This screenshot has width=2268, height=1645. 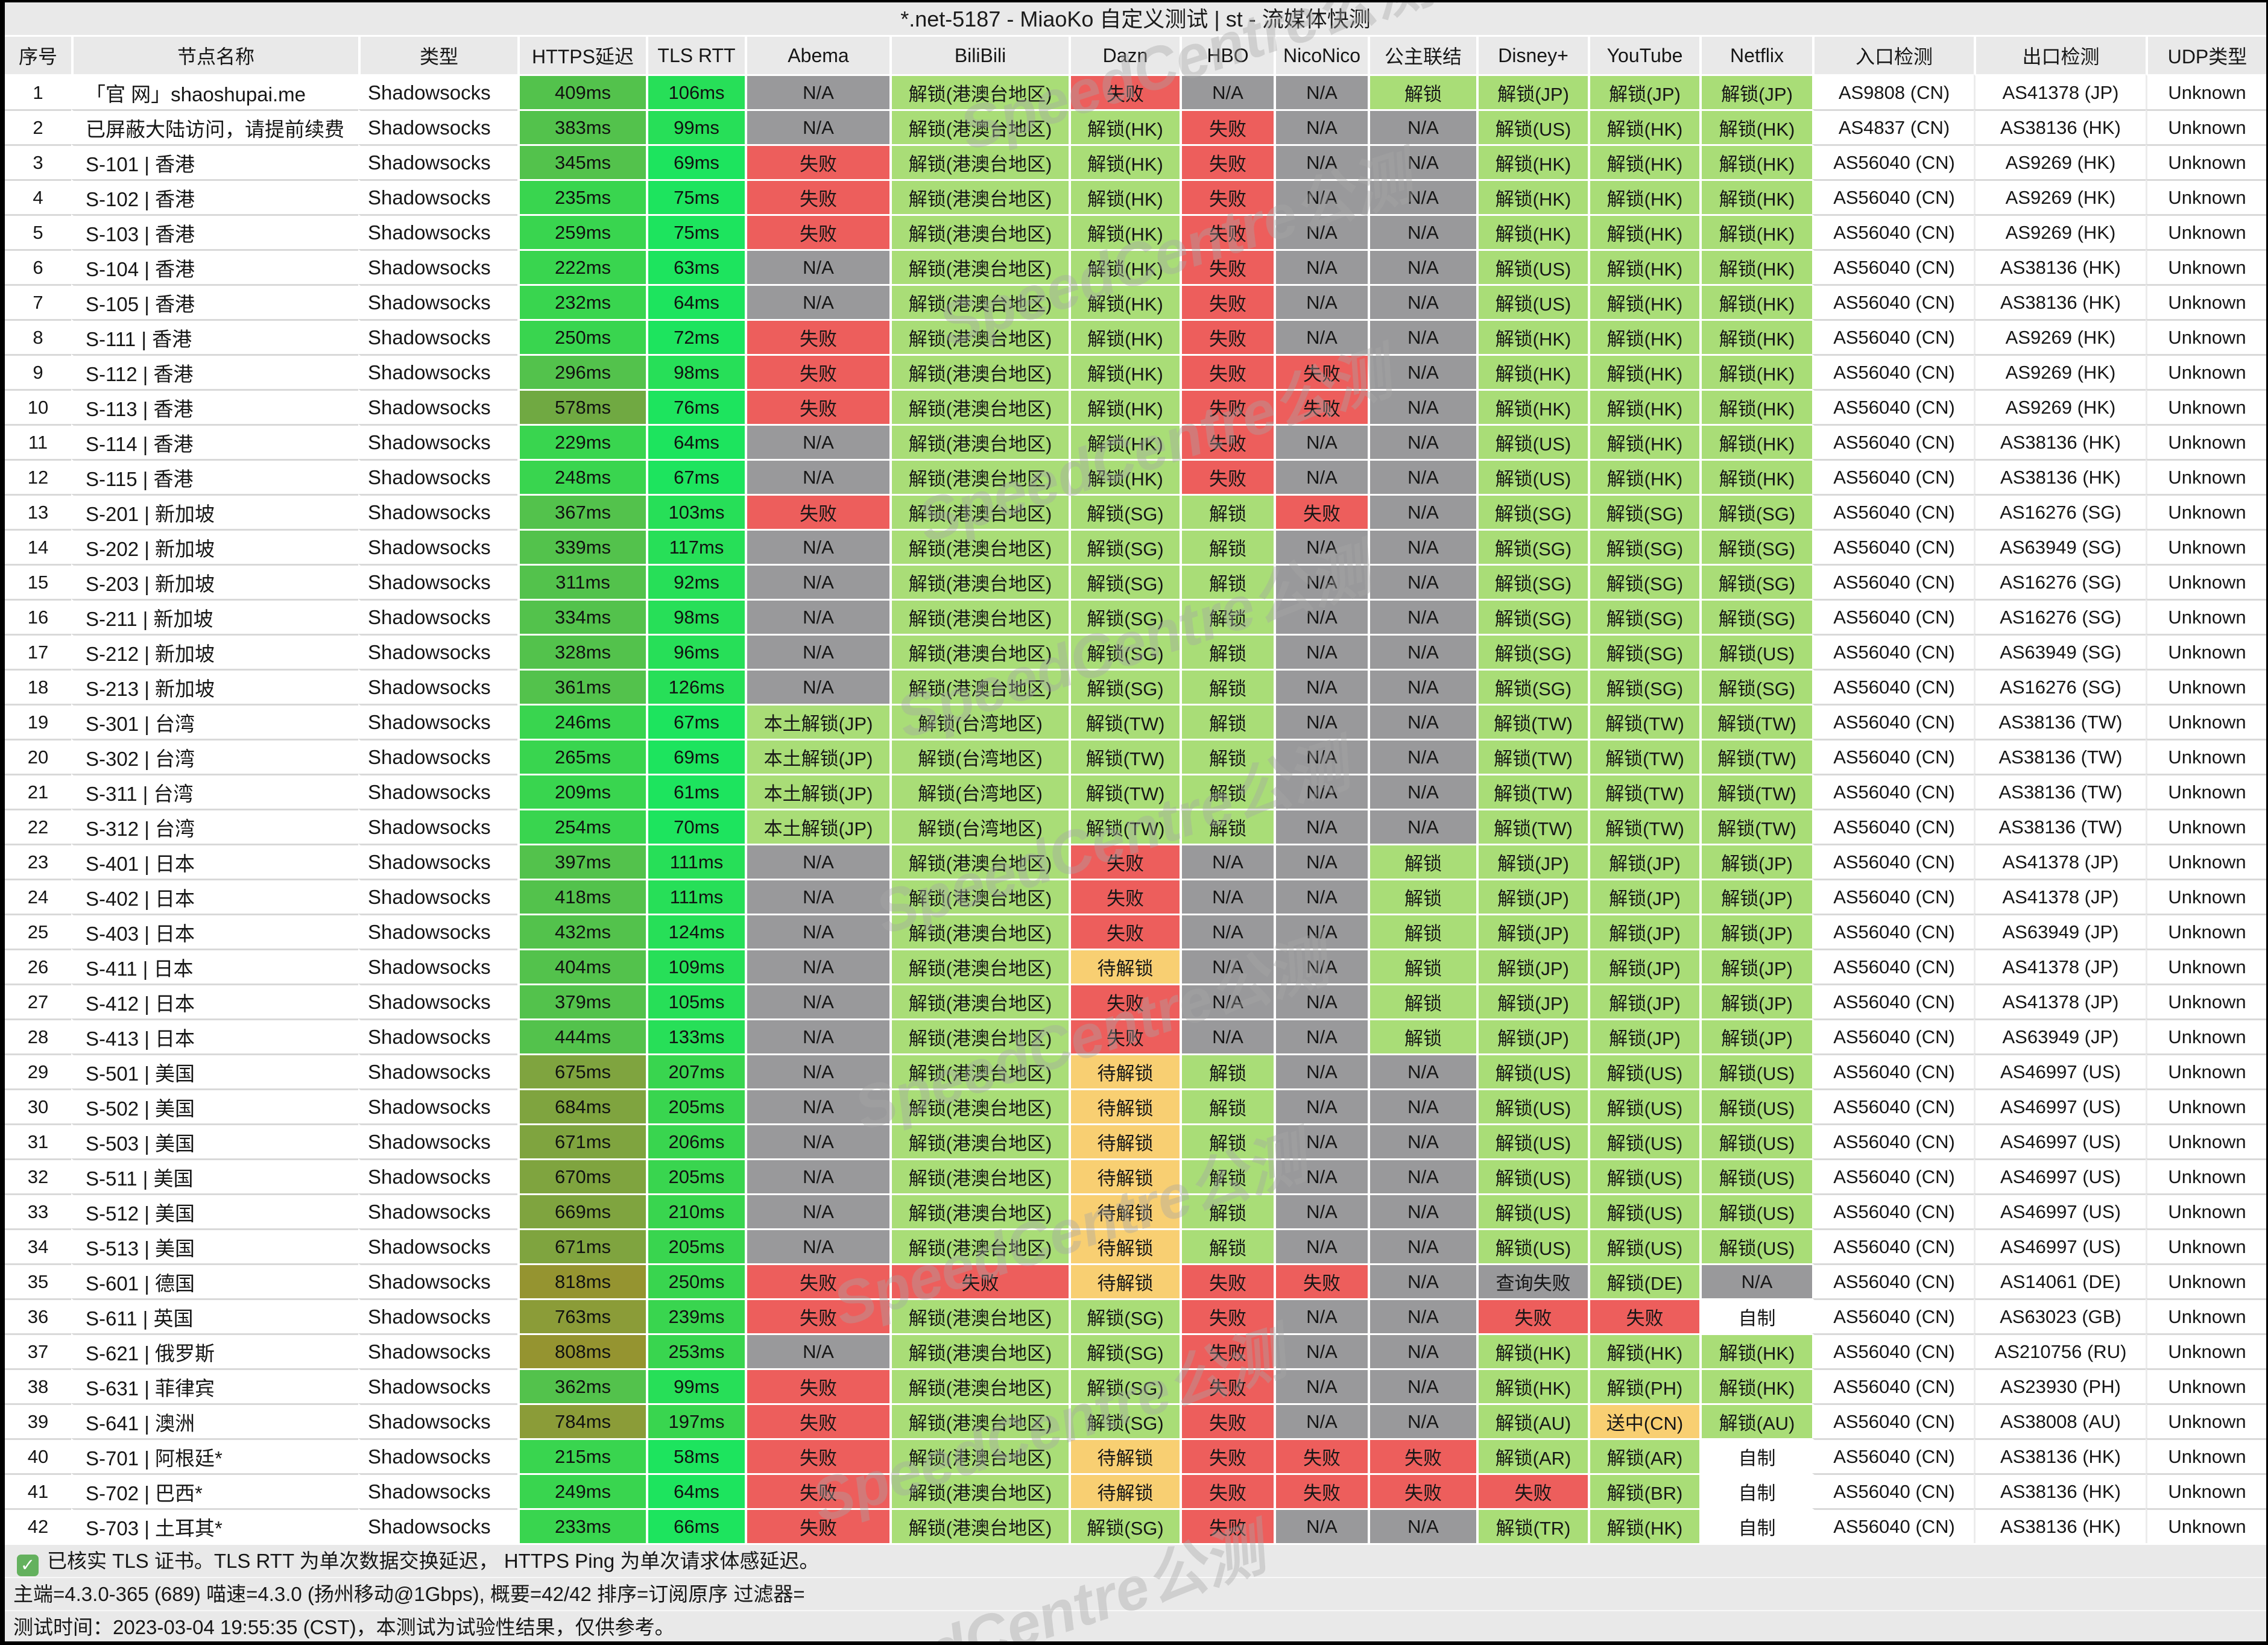 I want to click on column-header-youtube: YouTube, so click(x=1643, y=55).